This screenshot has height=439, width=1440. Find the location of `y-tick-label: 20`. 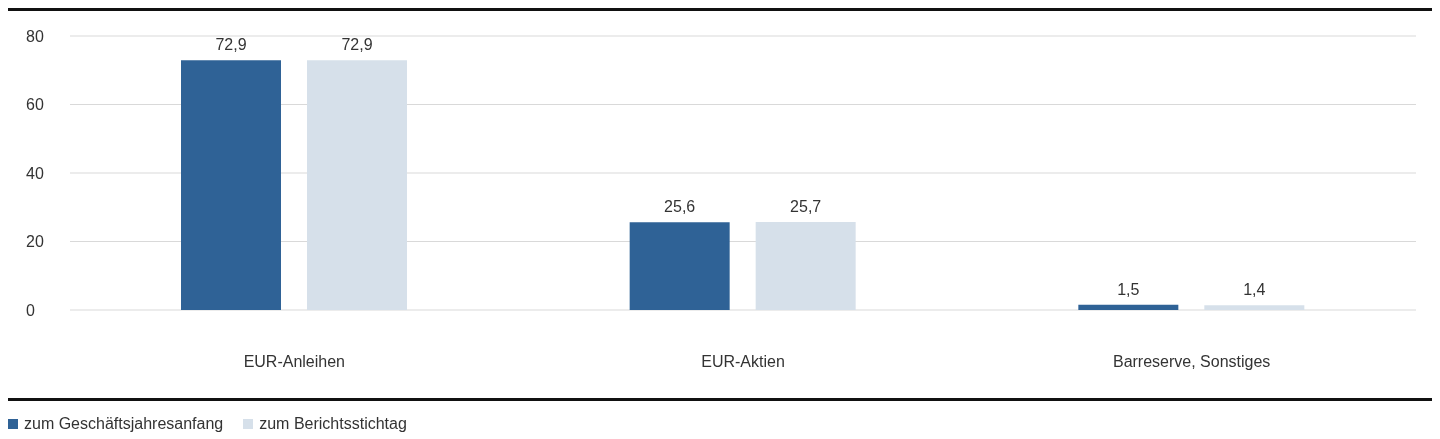

y-tick-label: 20 is located at coordinates (35, 242).